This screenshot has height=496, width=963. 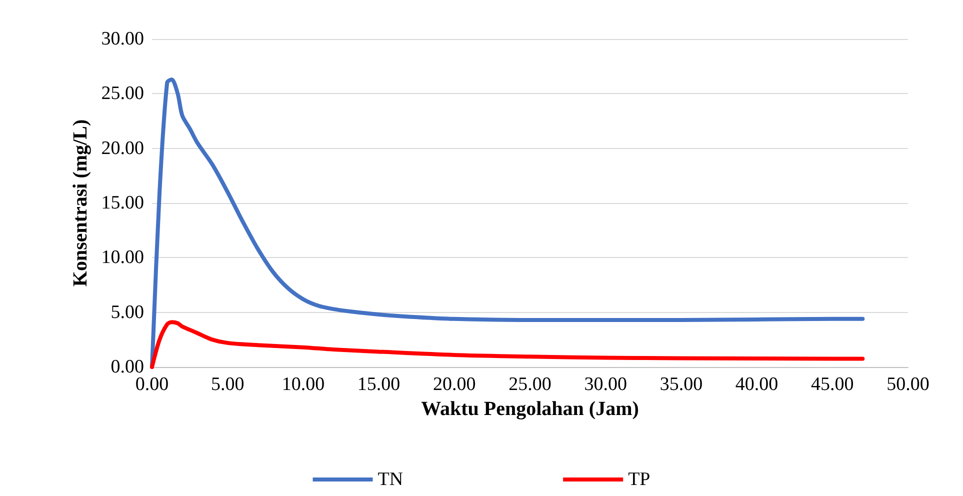 What do you see at coordinates (530, 384) in the screenshot?
I see `x-tick-label: 25.00` at bounding box center [530, 384].